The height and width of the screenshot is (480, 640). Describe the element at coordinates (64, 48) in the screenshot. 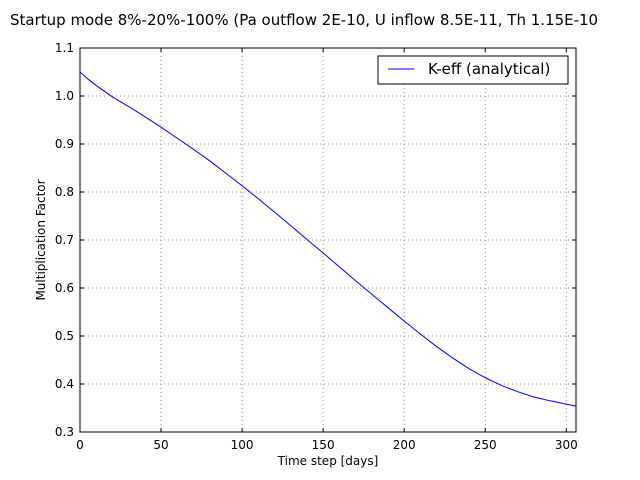

I see `y-tick-label: 1.1` at that location.